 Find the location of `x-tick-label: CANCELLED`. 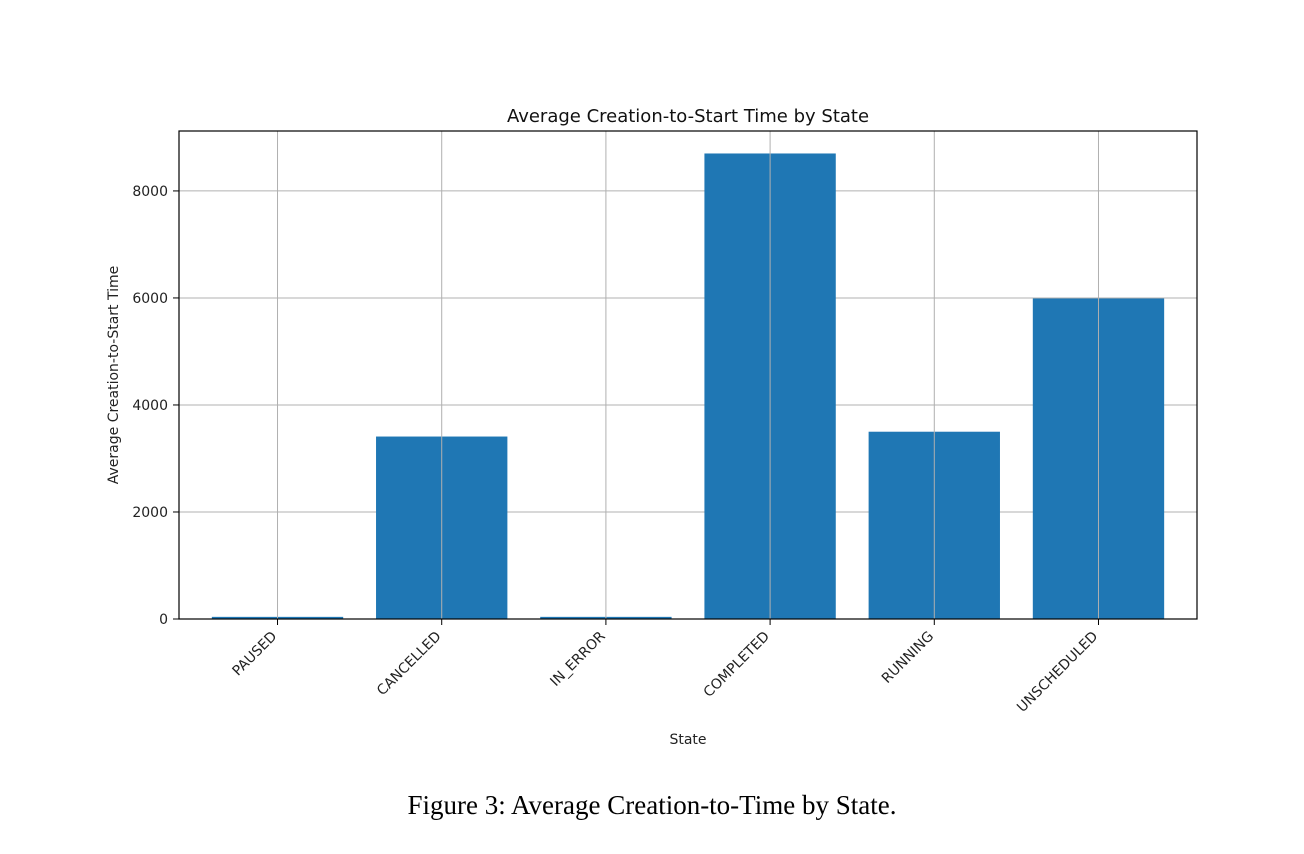

x-tick-label: CANCELLED is located at coordinates (409, 664).